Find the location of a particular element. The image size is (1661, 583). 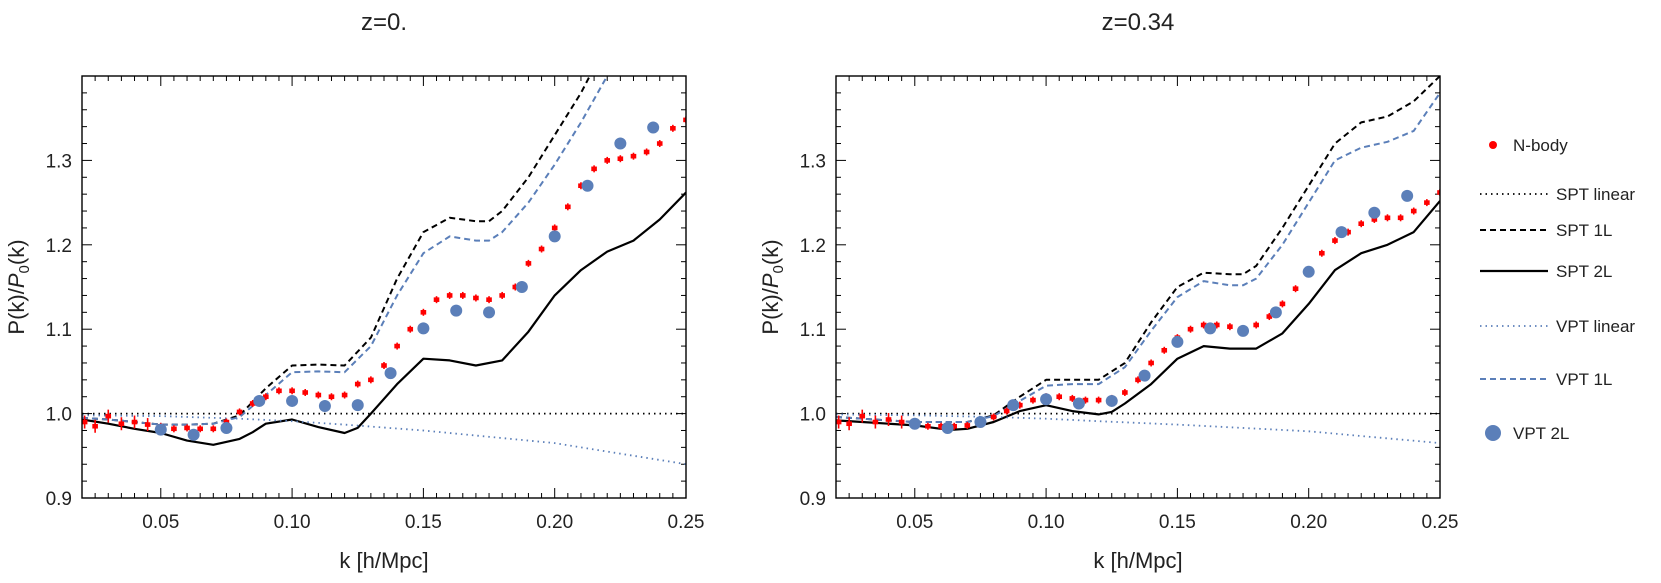

y-tick-label: 1.1 is located at coordinates (59, 330).